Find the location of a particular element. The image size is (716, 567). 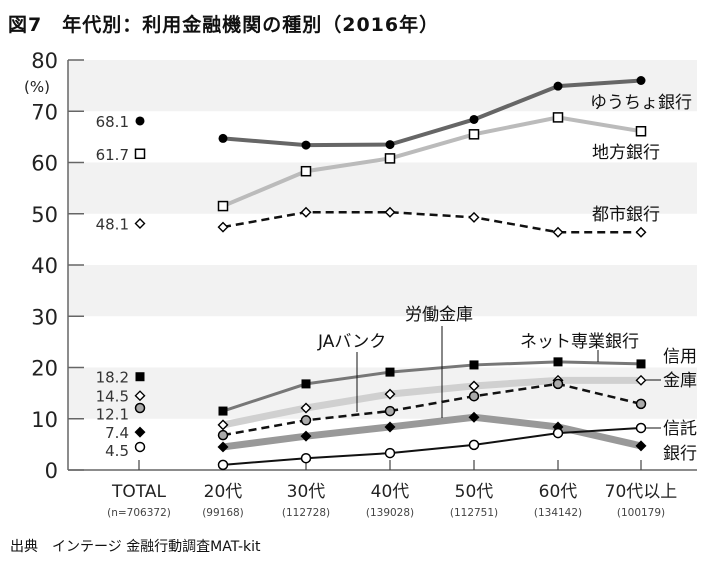

y-tick-label: 80 is located at coordinates (44, 61).